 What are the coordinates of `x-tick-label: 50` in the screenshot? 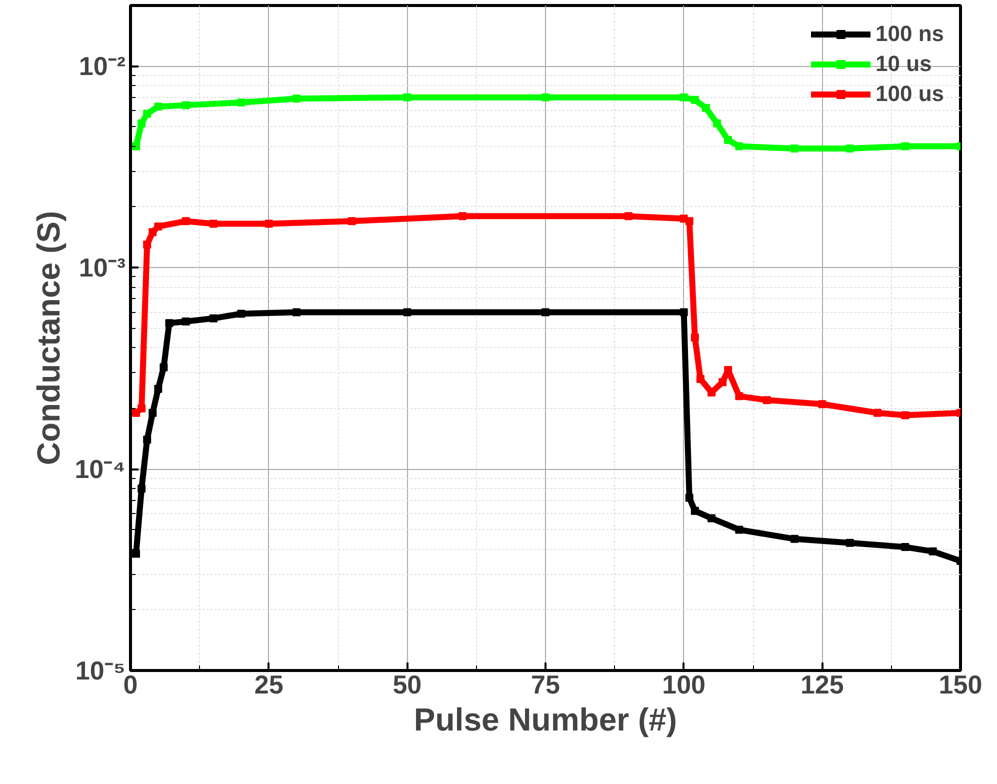 It's located at (407, 685).